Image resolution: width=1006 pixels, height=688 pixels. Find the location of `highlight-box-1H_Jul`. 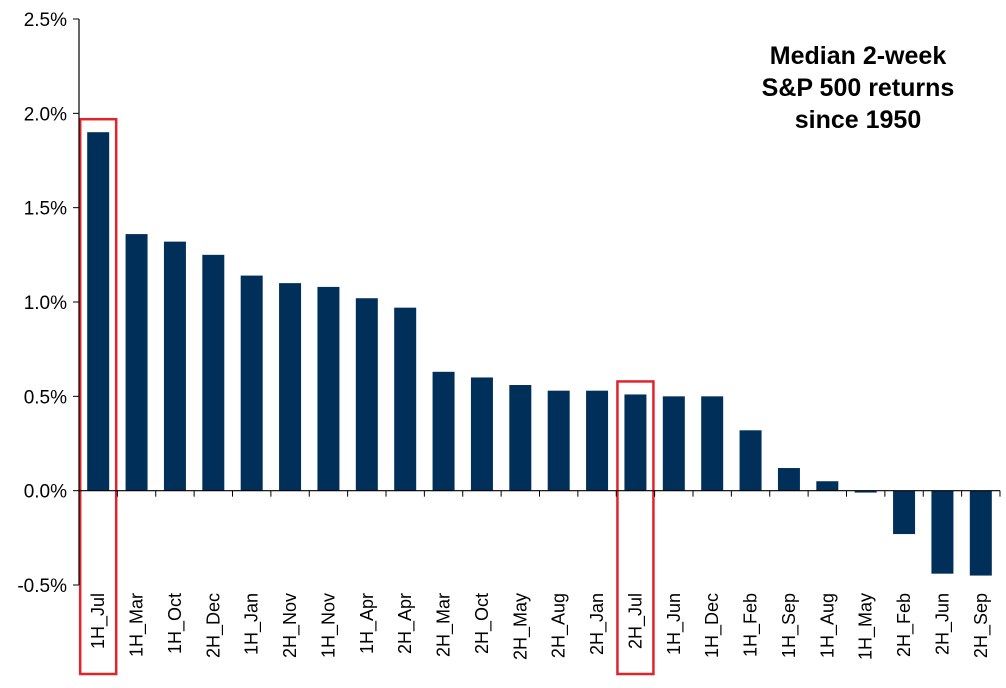

highlight-box-1H_Jul is located at coordinates (98, 396).